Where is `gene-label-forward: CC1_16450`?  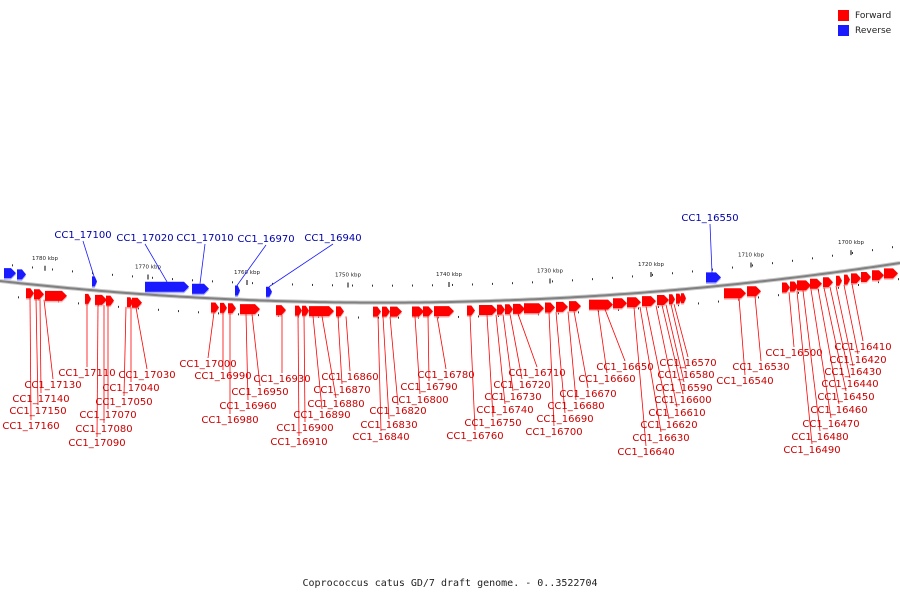 gene-label-forward: CC1_16450 is located at coordinates (845, 397).